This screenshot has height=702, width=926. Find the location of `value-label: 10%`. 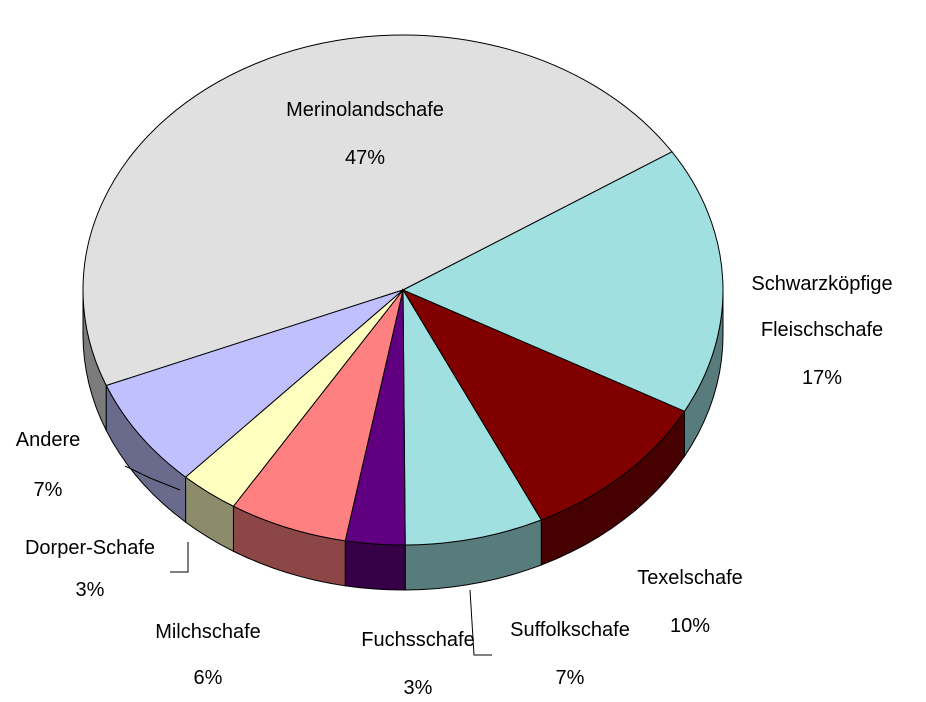

value-label: 10% is located at coordinates (690, 626).